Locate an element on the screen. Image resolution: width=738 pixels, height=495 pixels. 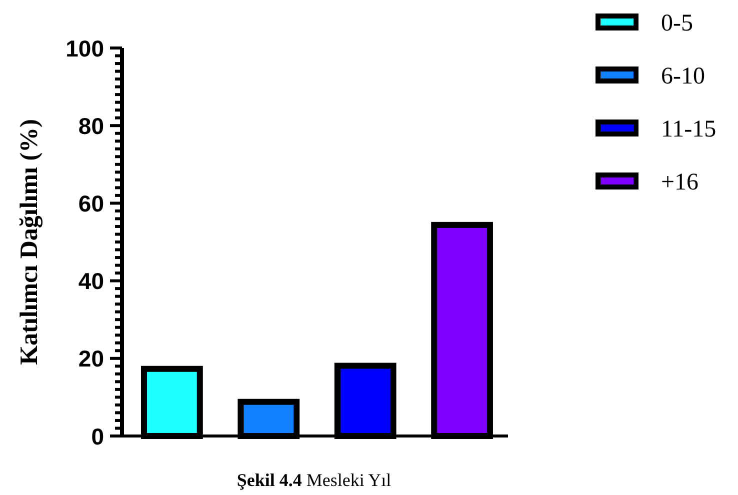
y-tick-label: 60 is located at coordinates (91, 203).